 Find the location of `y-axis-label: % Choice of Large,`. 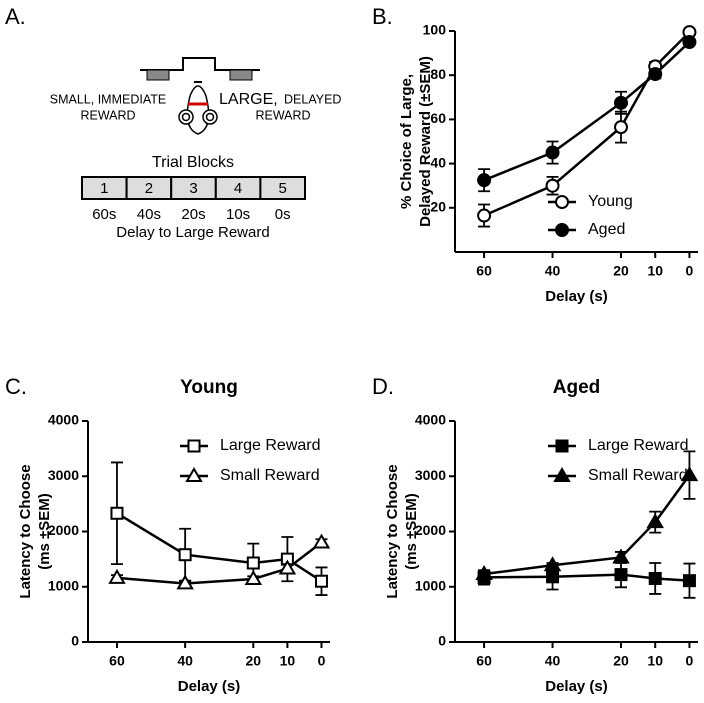

y-axis-label: % Choice of Large, is located at coordinates (406, 141).